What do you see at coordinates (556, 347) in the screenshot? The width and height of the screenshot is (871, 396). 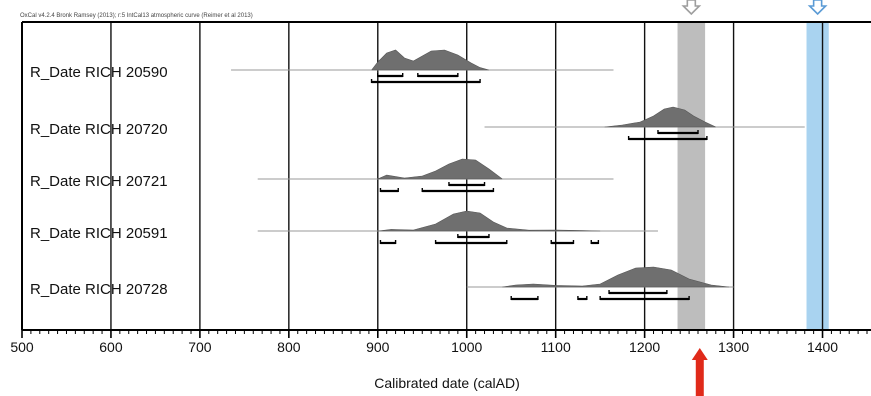 I see `x-tick-label: 1100` at bounding box center [556, 347].